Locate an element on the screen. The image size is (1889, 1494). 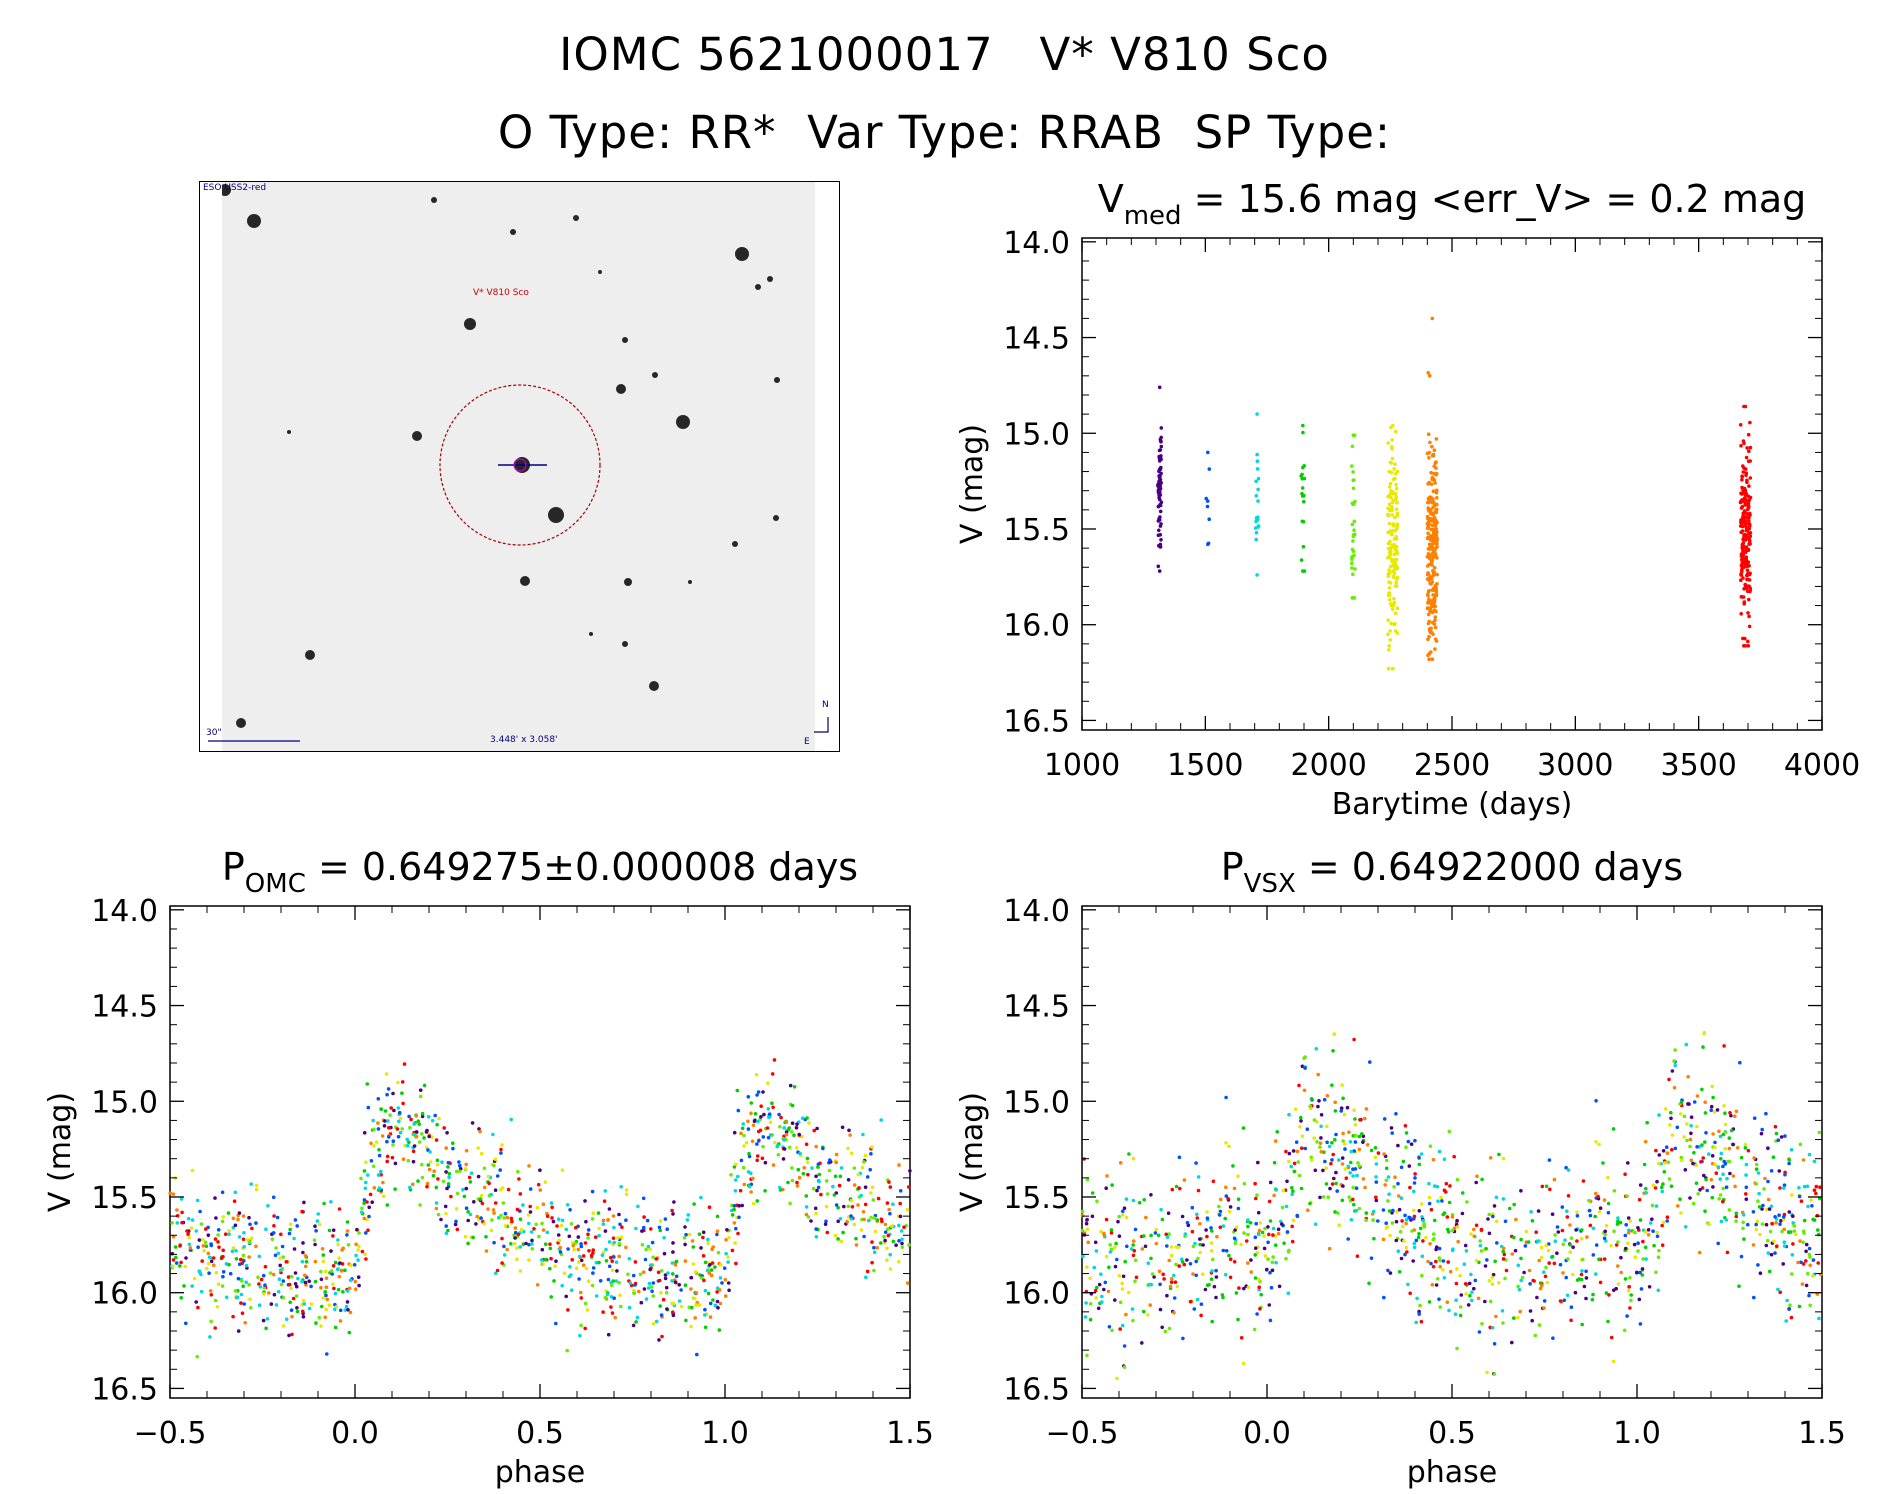
finder-left-margin is located at coordinates (211, 466).